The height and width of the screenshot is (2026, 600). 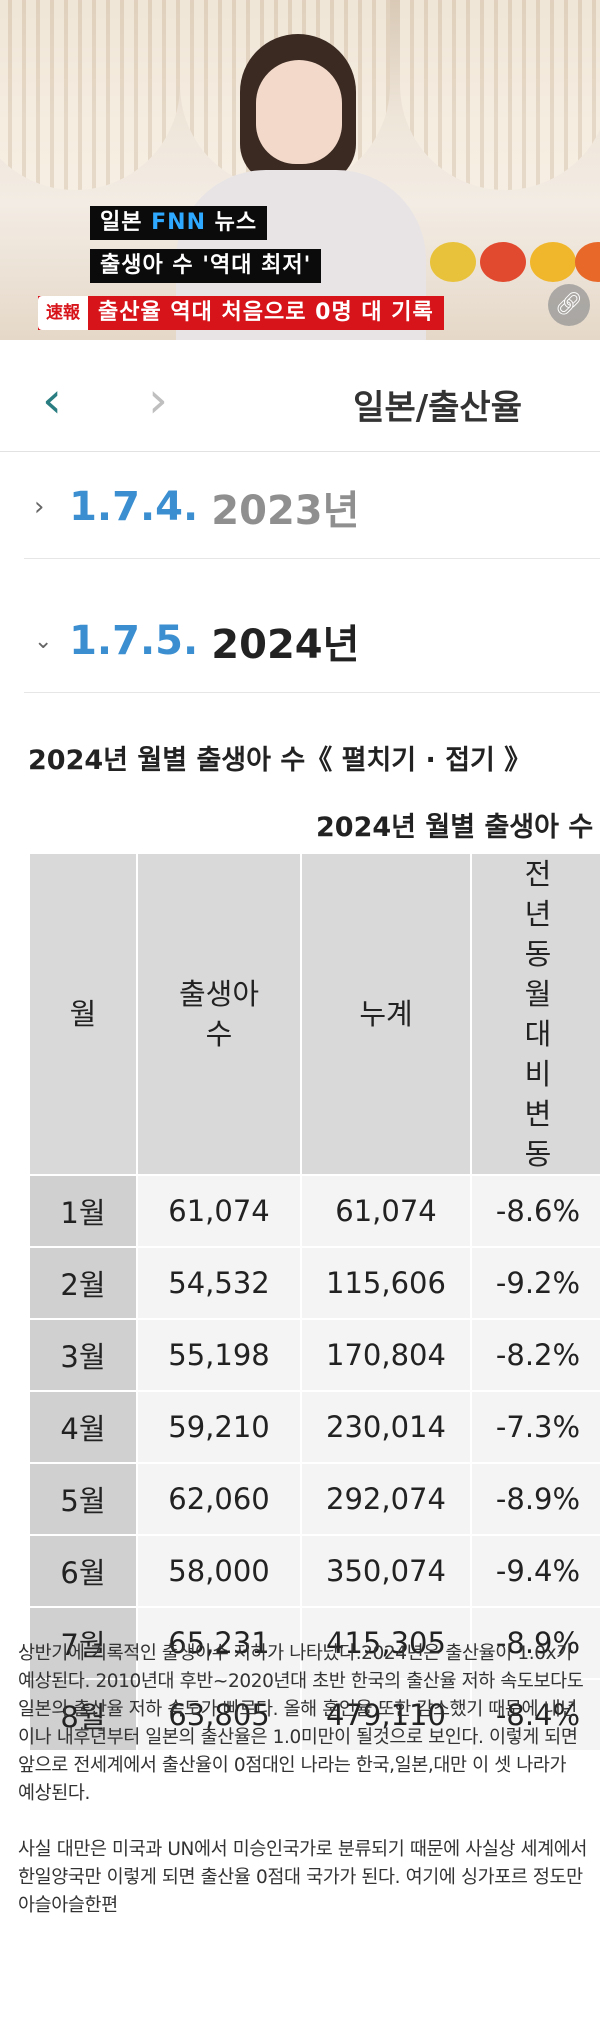 I want to click on cell-month: 6월, so click(x=83, y=1571).